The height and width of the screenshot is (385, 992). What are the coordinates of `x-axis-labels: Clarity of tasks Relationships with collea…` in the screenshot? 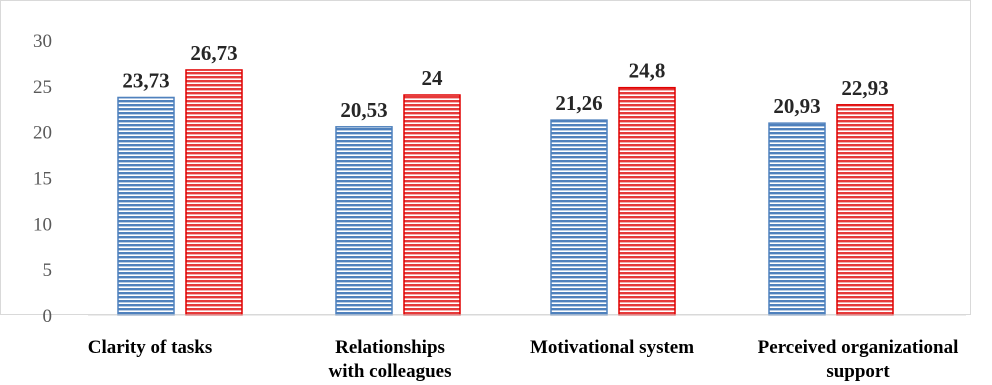 It's located at (523, 359).